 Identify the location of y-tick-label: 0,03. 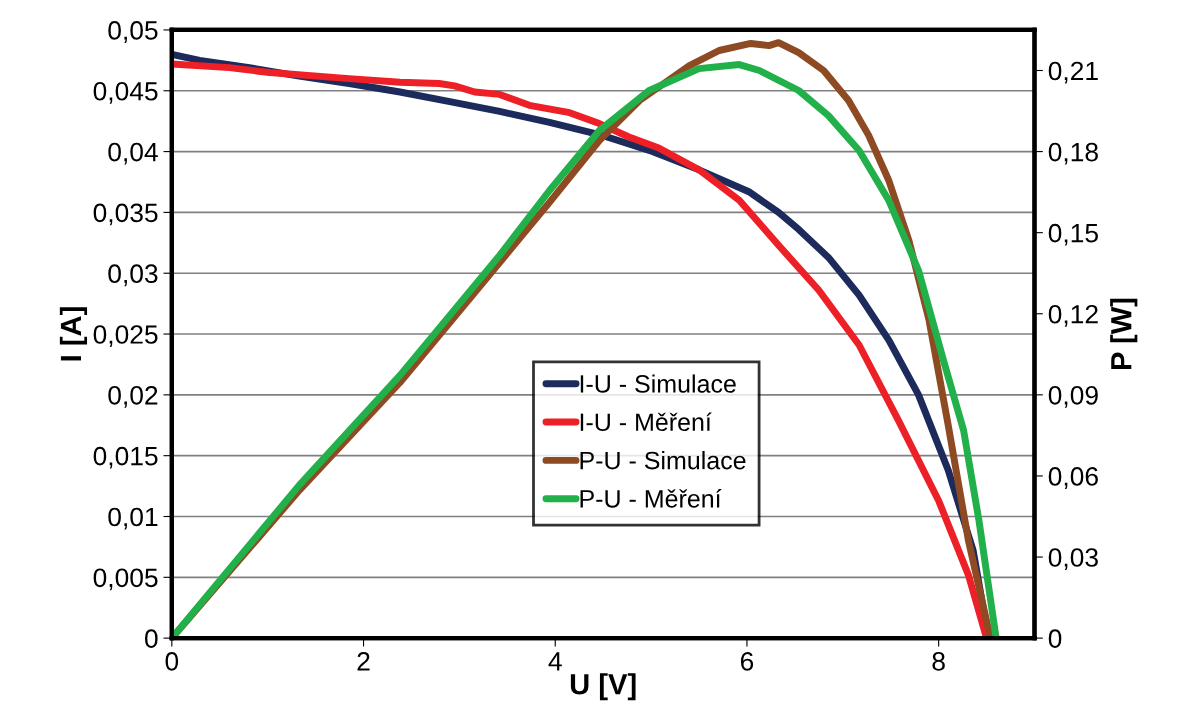
(133, 275).